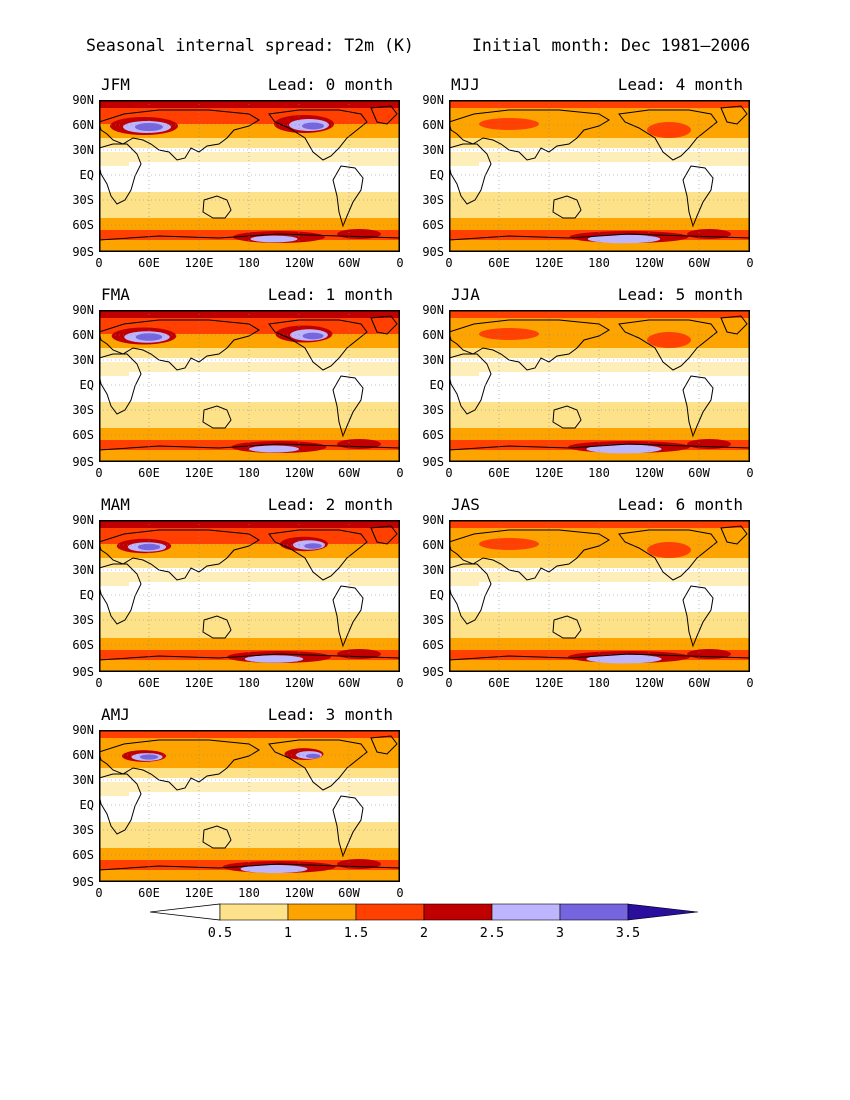 This screenshot has height=1100, width=850. Describe the element at coordinates (663, 912) in the screenshot. I see `colorbar-high-arrow` at that location.